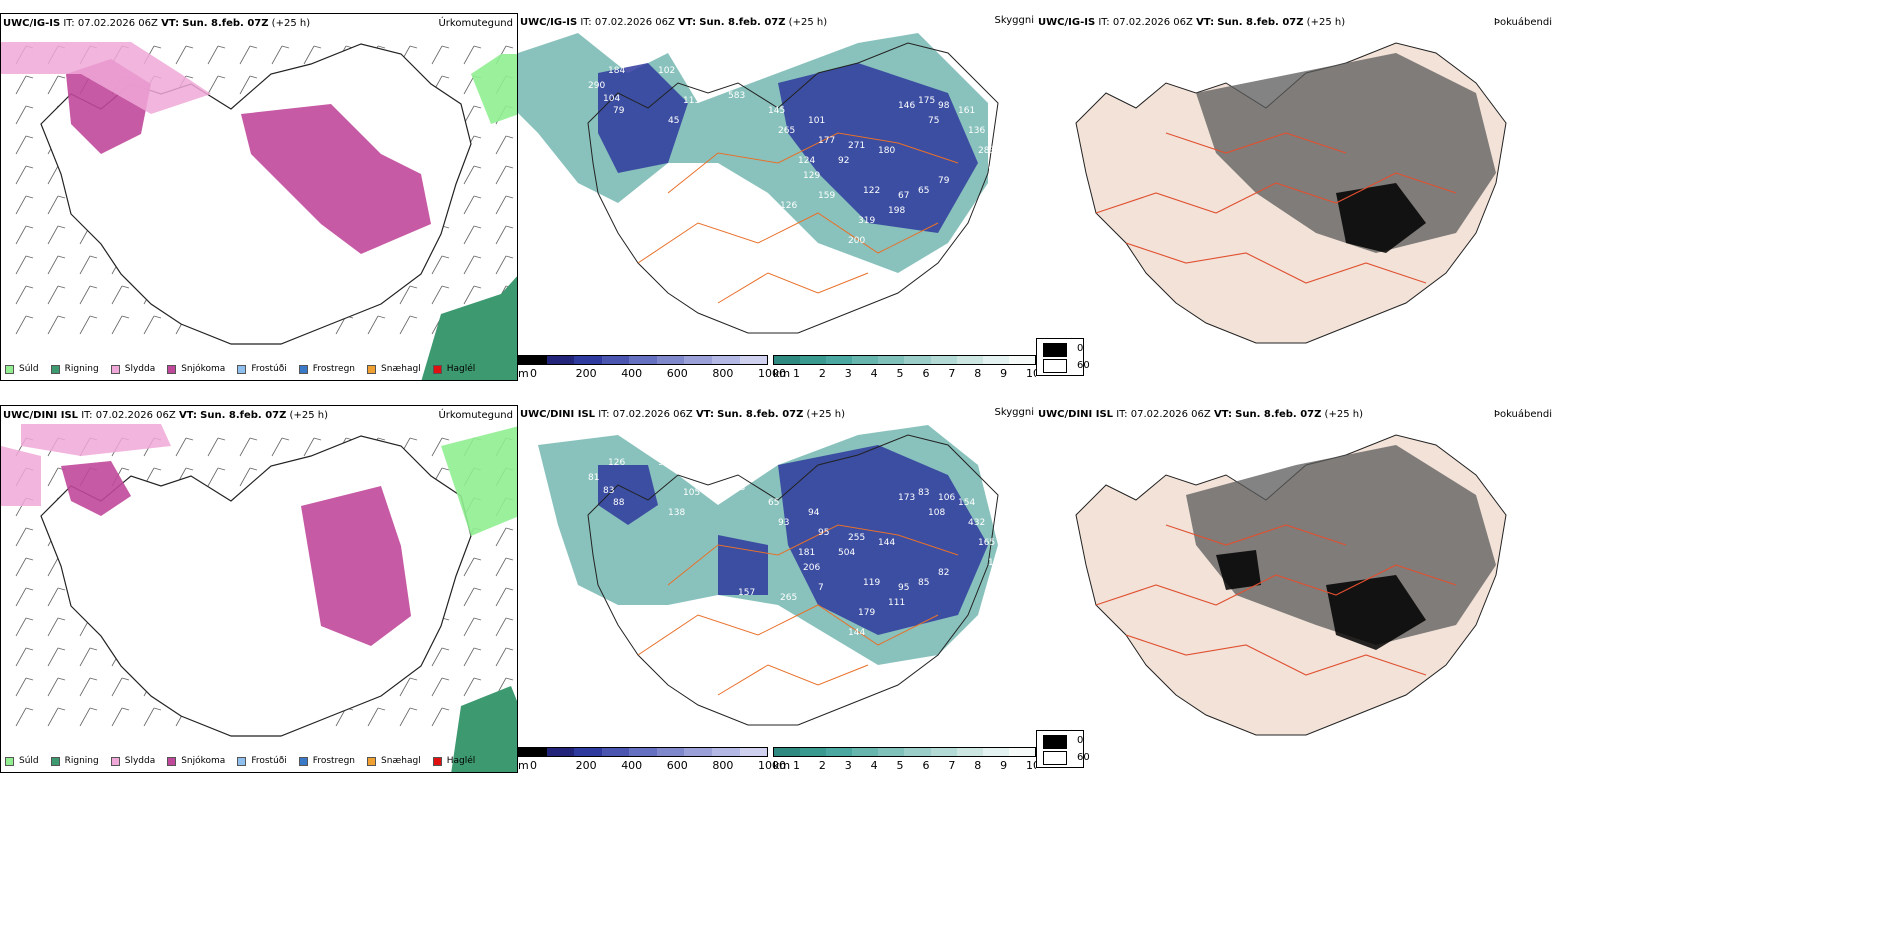 The width and height of the screenshot is (1900, 950). What do you see at coordinates (663, 463) in the screenshot?
I see `depth-label: 97` at bounding box center [663, 463].